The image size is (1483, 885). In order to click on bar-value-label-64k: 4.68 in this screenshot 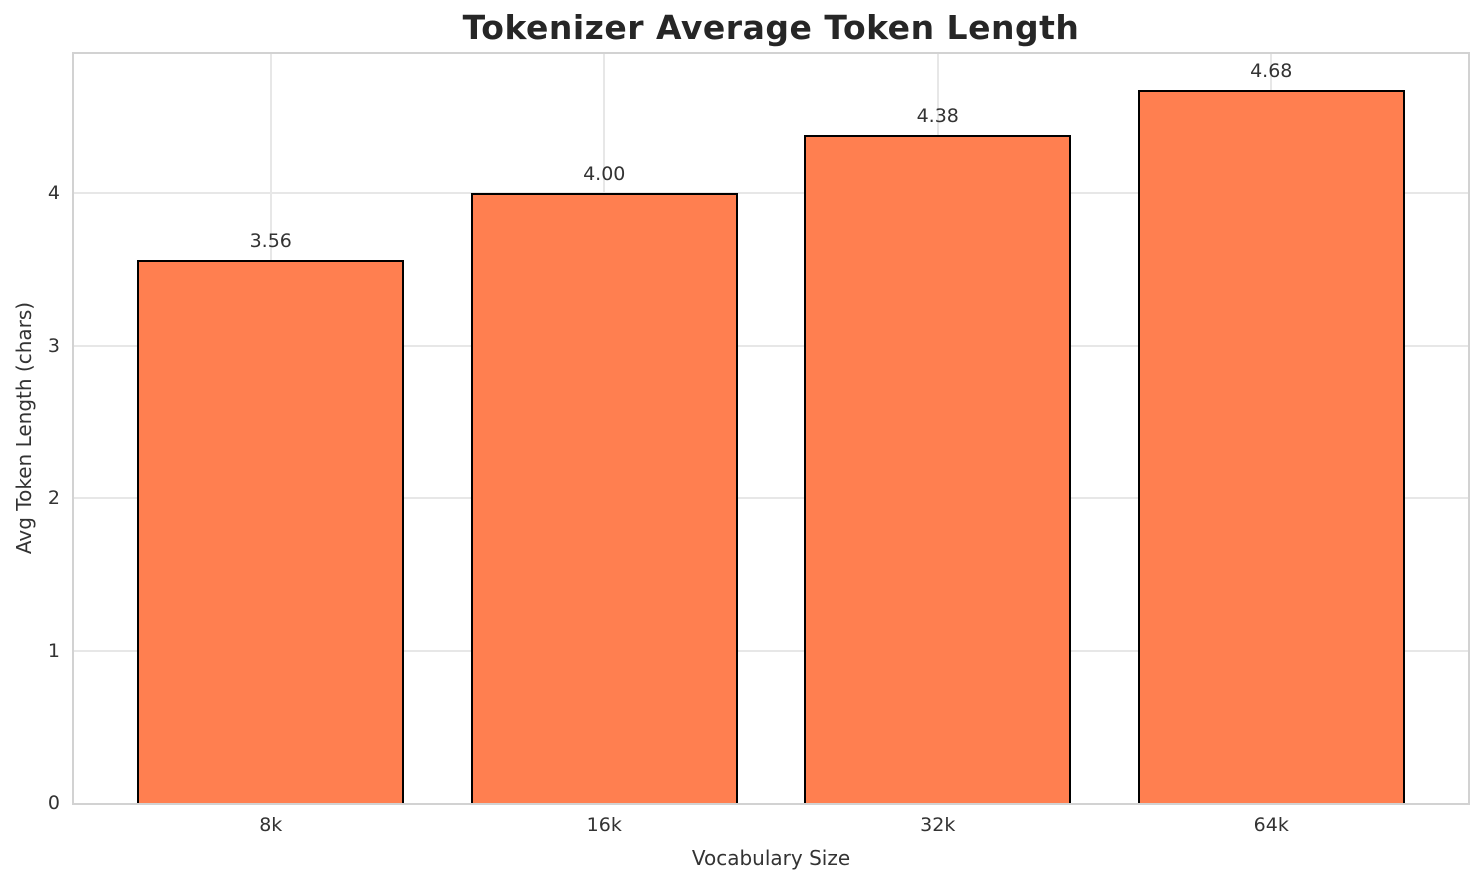, I will do `click(1271, 70)`.